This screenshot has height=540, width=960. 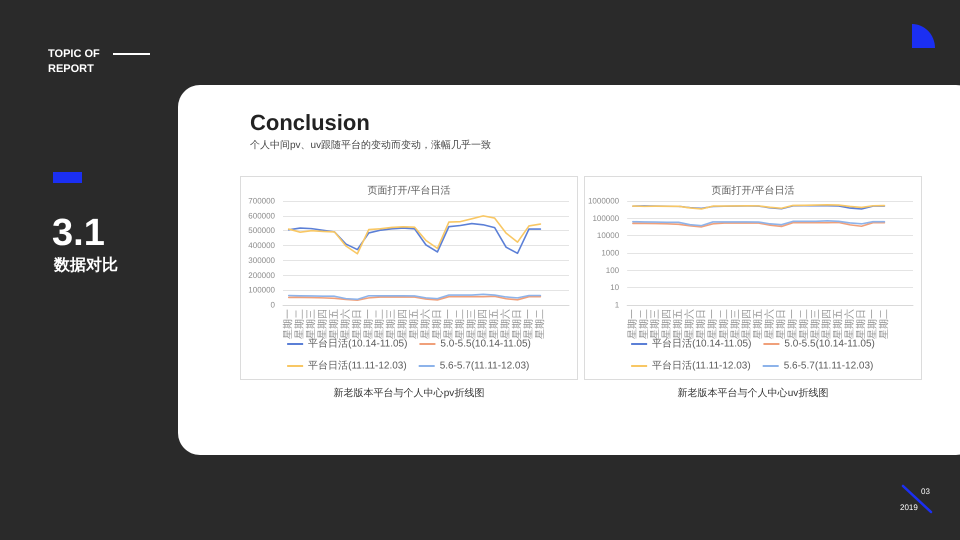 I want to click on text: Conclusion, so click(x=310, y=123).